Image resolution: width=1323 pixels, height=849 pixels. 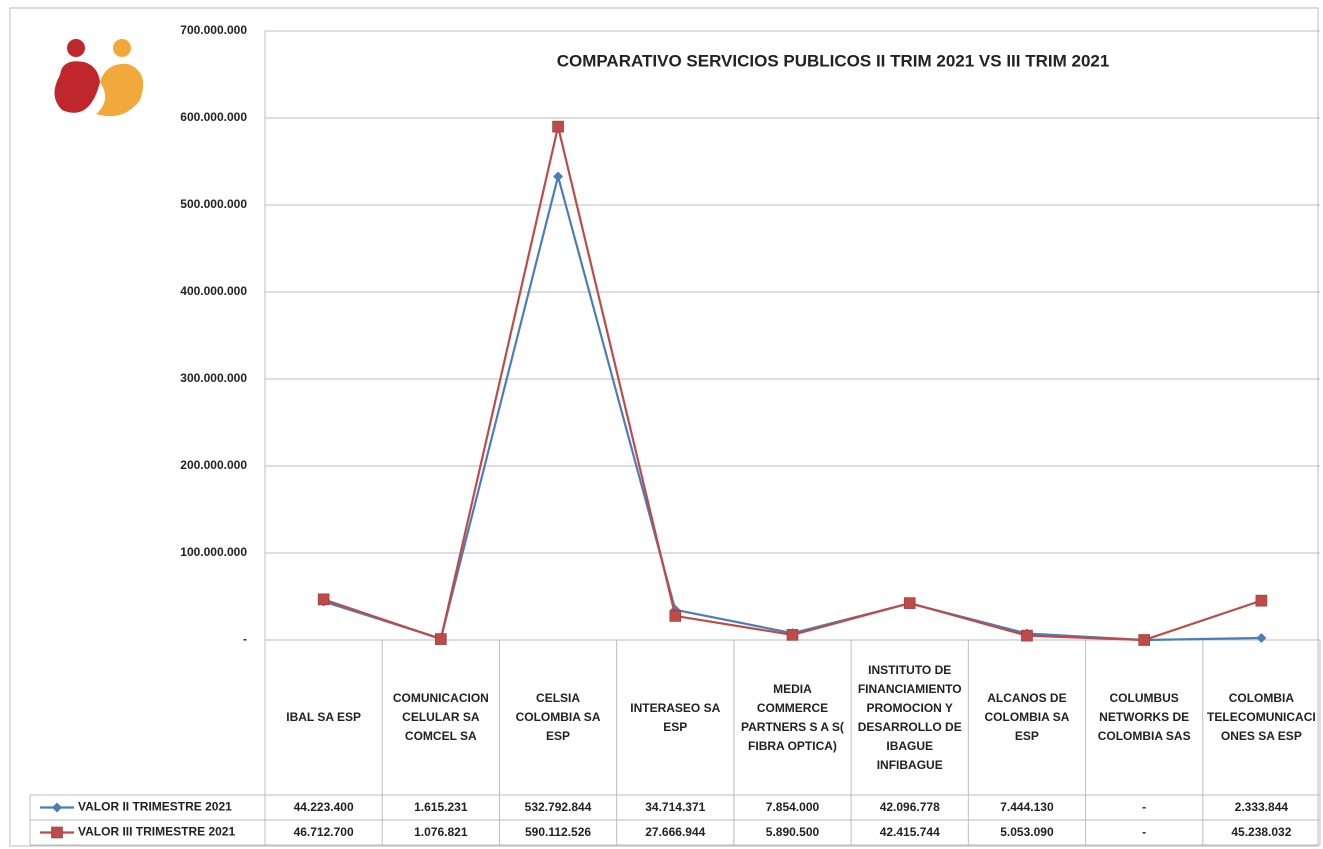 I want to click on data-label: 5.890.500, so click(x=792, y=832).